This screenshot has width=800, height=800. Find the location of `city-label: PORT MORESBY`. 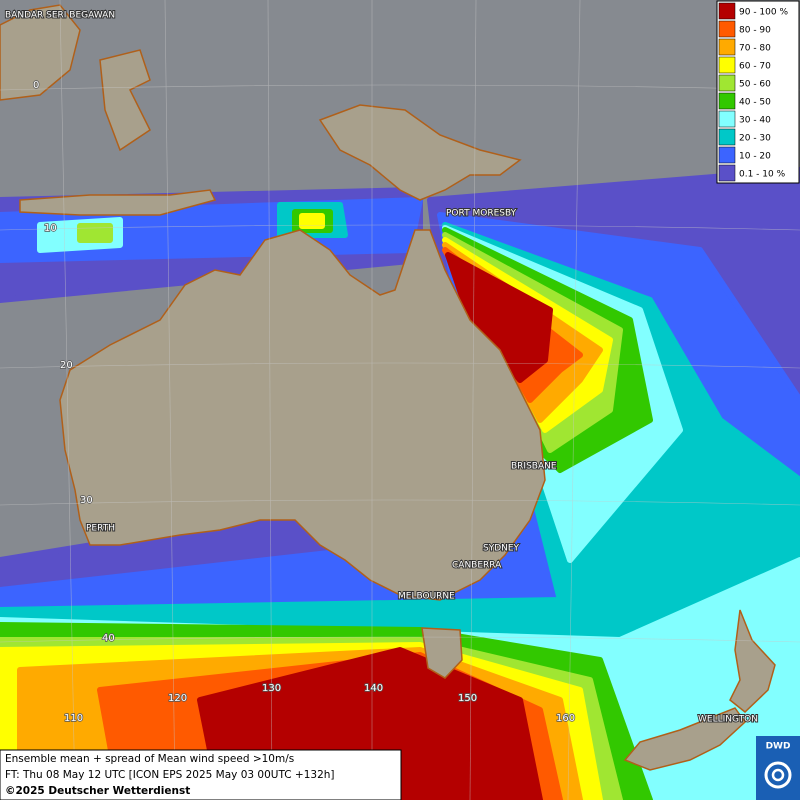

city-label: PORT MORESBY is located at coordinates (481, 214).